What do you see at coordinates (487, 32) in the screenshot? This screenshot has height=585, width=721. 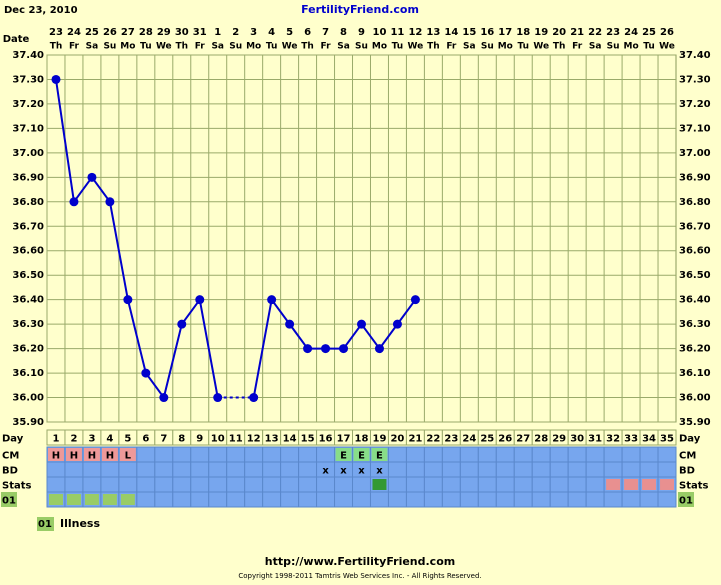 I see `date-number: 16` at bounding box center [487, 32].